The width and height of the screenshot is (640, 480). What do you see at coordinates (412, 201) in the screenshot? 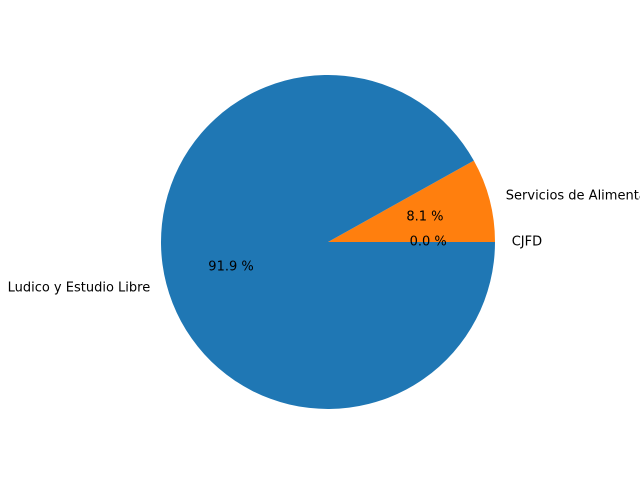
I see `pie-slice-servicios-de-alimentacion` at bounding box center [412, 201].